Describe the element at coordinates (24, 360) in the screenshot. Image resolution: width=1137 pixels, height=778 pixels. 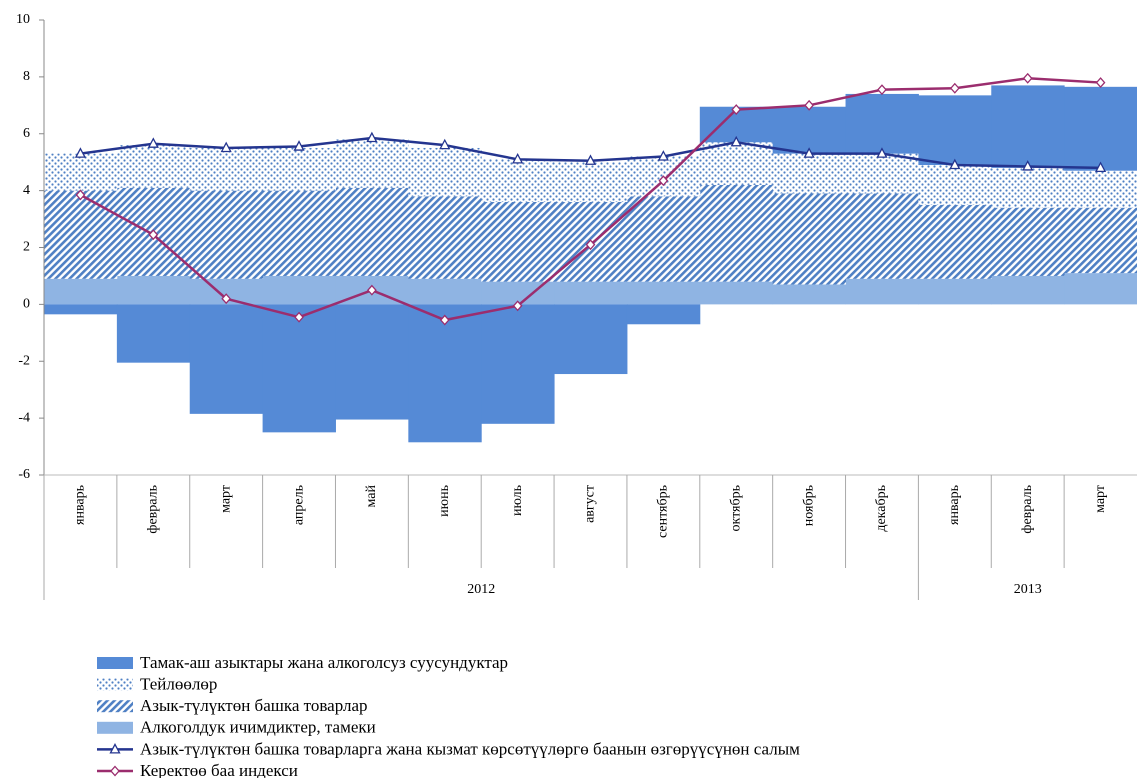
I see `y-tick-label: -2` at that location.